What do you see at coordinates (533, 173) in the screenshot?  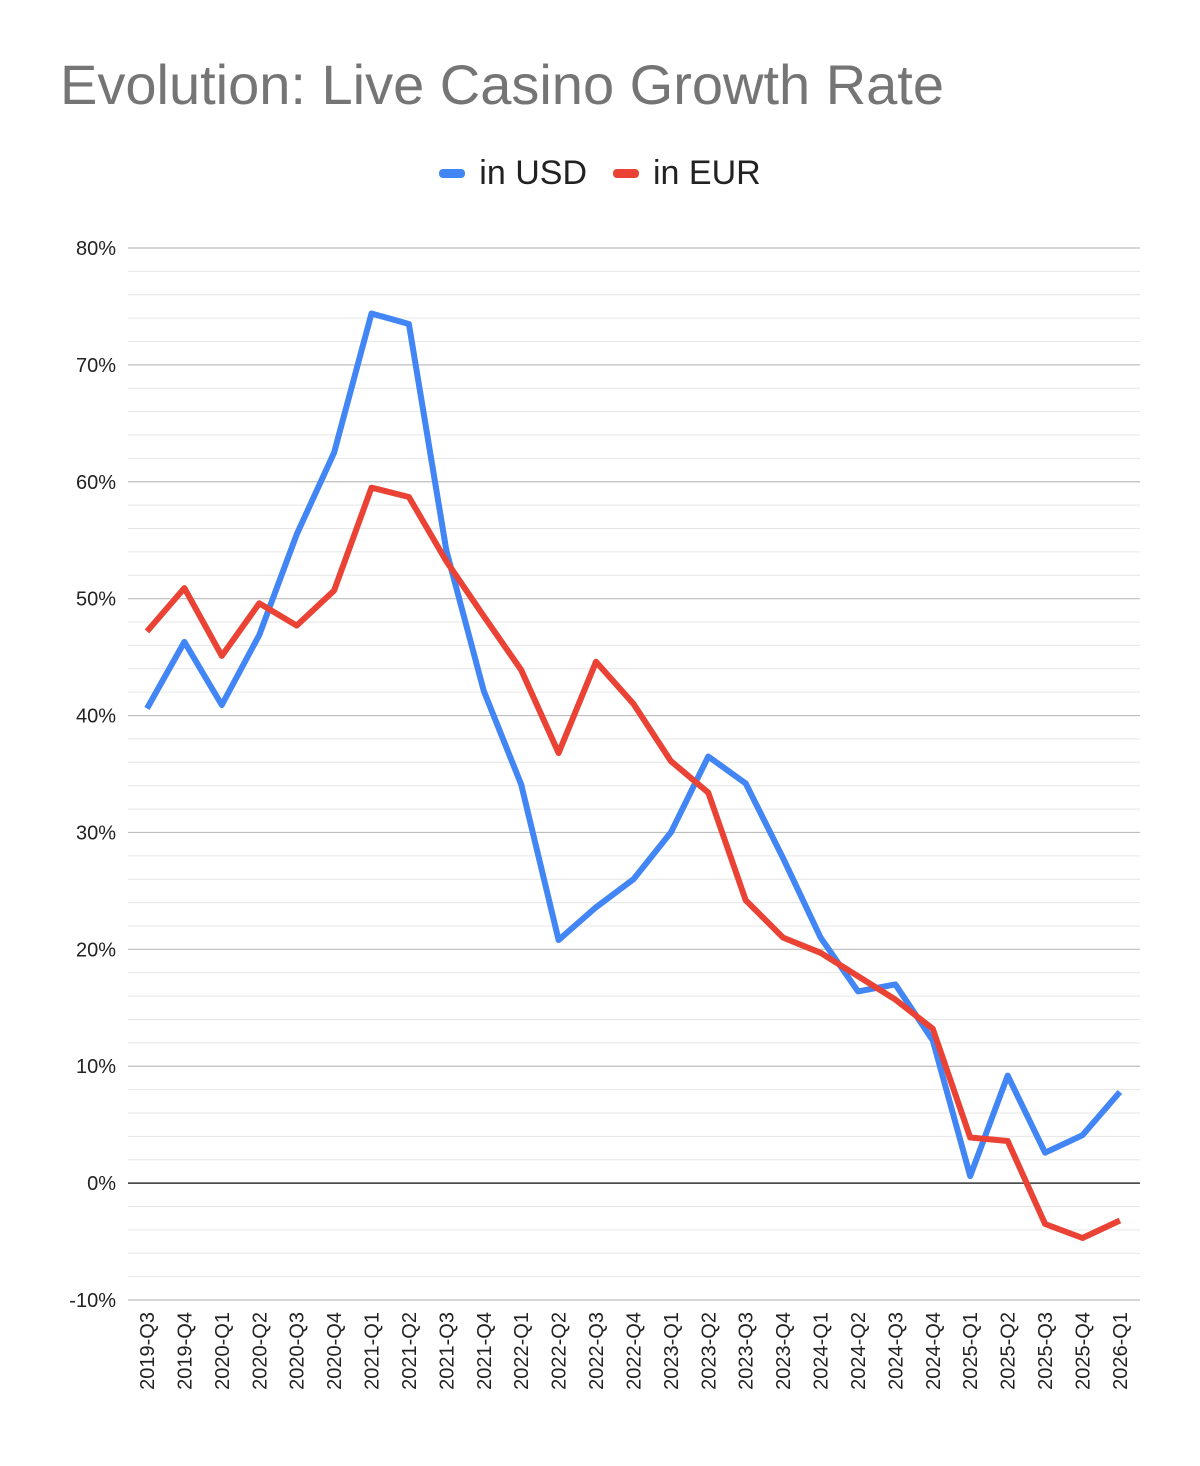 I see `legend-label-usd: in USD` at bounding box center [533, 173].